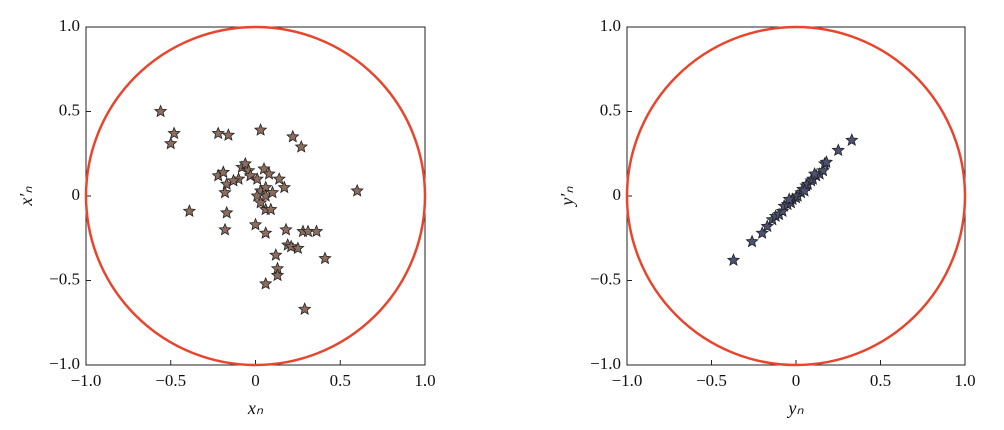 The image size is (1004, 430). What do you see at coordinates (795, 408) in the screenshot?
I see `x-axis-label: yₙ` at bounding box center [795, 408].